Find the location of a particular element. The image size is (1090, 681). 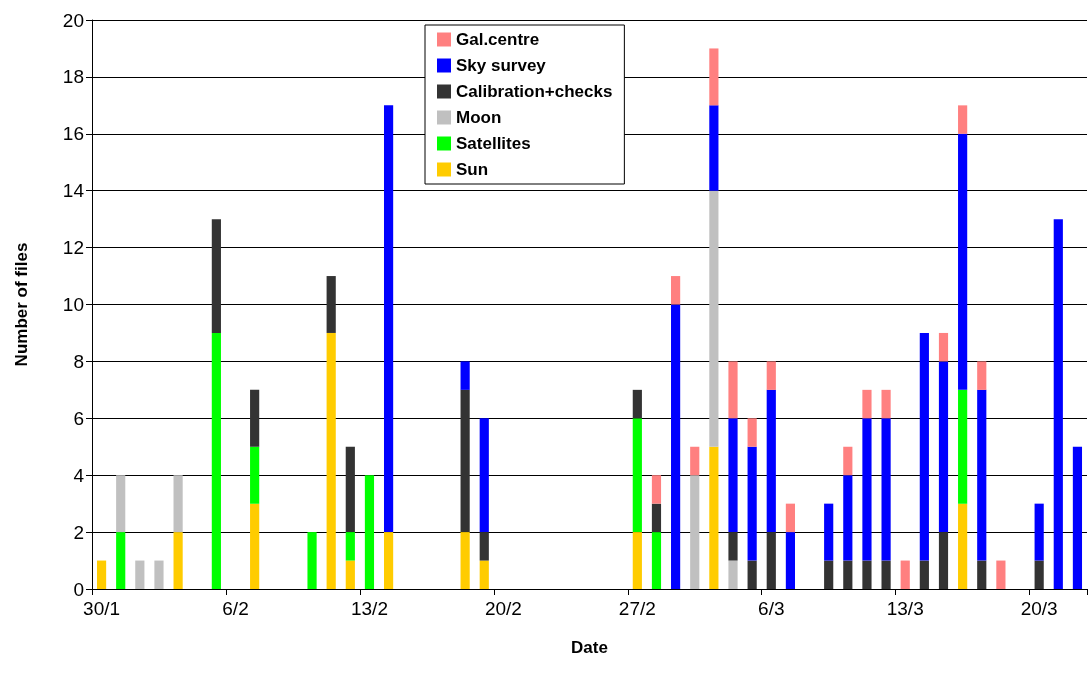

legend-label: Gal.centre is located at coordinates (498, 39).